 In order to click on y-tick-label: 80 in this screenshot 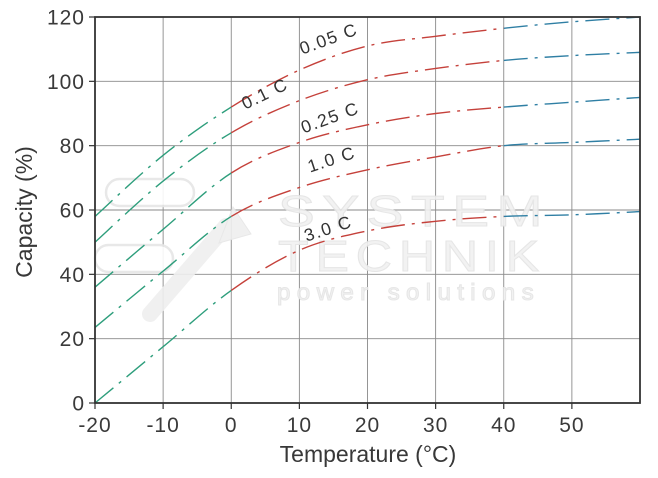, I will do `click(72, 146)`.